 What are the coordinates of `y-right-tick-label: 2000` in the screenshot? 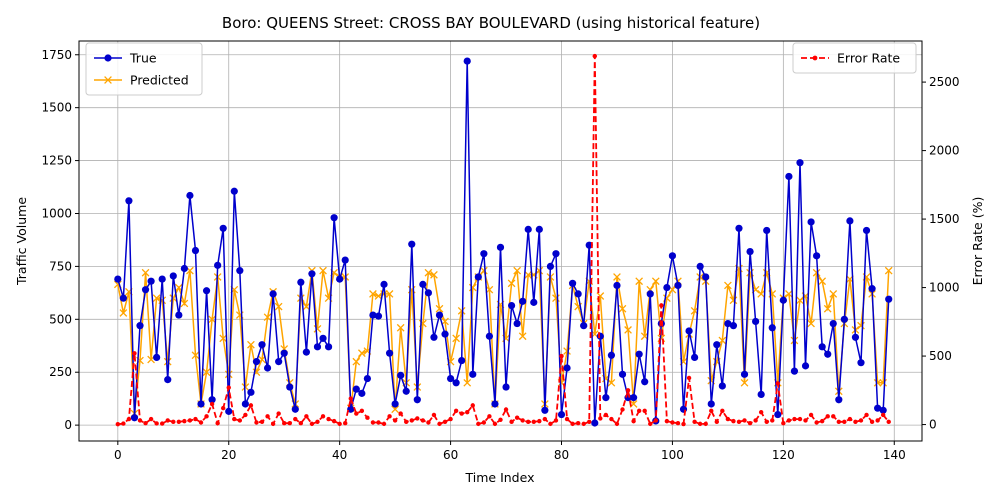 It's located at (944, 151).